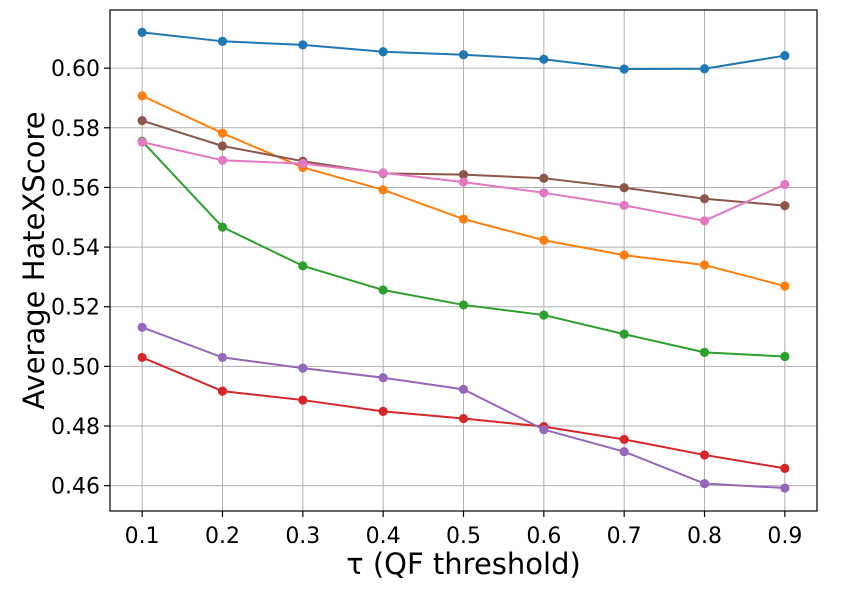 This screenshot has width=846, height=590. I want to click on y-tick-label: 0.54, so click(75, 248).